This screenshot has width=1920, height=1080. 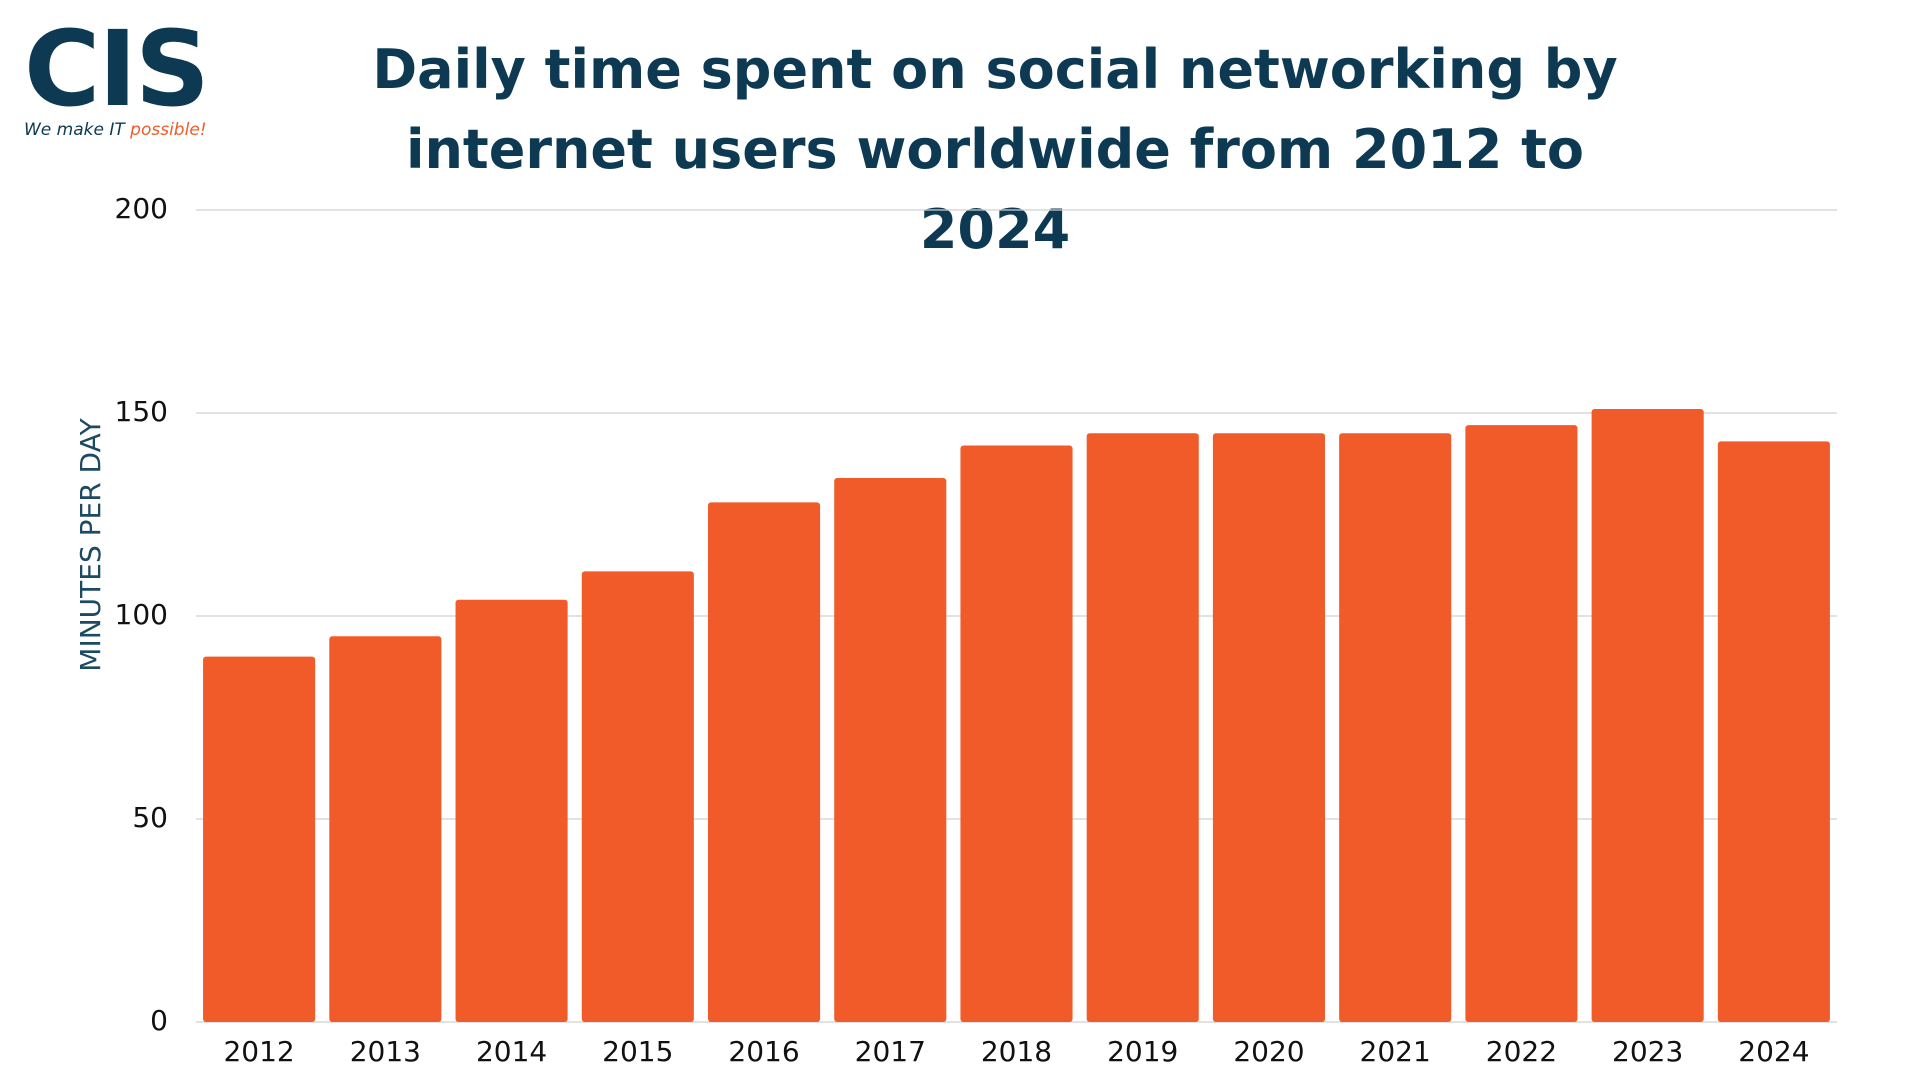 What do you see at coordinates (1016, 1051) in the screenshot?
I see `x-tick-label: 2018` at bounding box center [1016, 1051].